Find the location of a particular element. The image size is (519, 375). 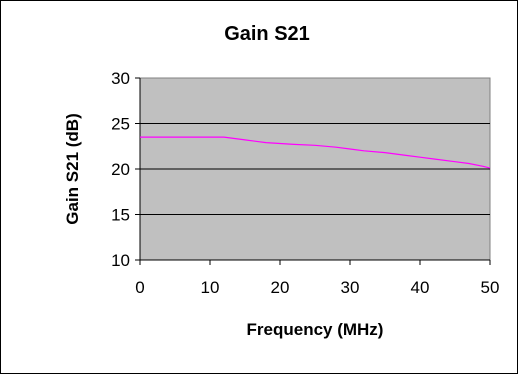

y-tick-label: 20 is located at coordinates (120, 169).